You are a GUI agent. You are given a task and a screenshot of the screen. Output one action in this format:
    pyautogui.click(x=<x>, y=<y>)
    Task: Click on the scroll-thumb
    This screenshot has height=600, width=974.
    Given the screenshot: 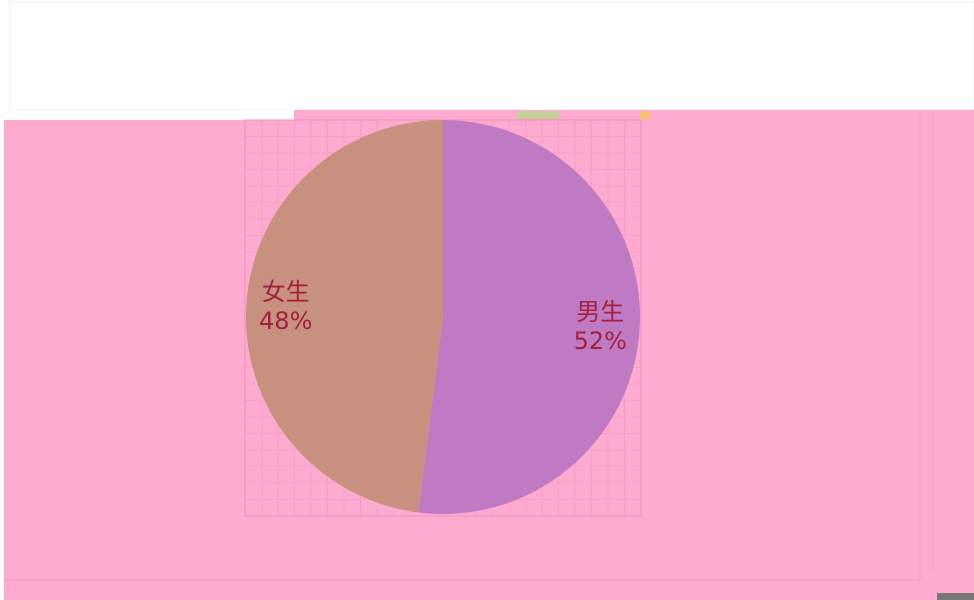 What is the action you would take?
    pyautogui.click(x=955, y=596)
    